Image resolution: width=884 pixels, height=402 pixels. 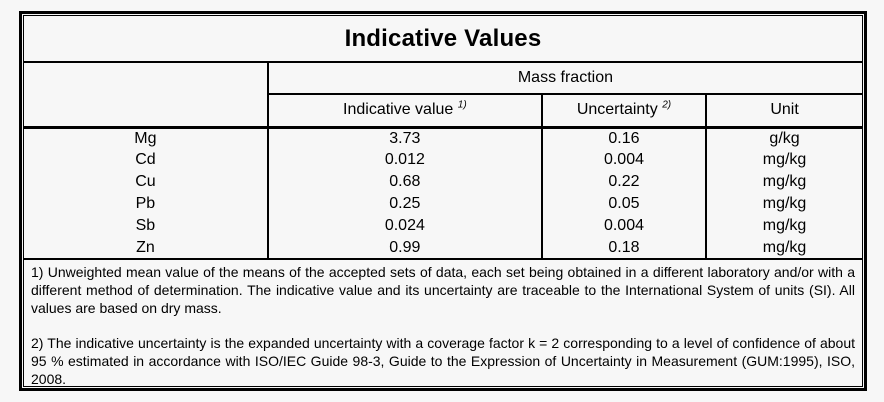 I want to click on table-row: Cu 0.68 0.22 mg/kg, so click(x=443, y=182).